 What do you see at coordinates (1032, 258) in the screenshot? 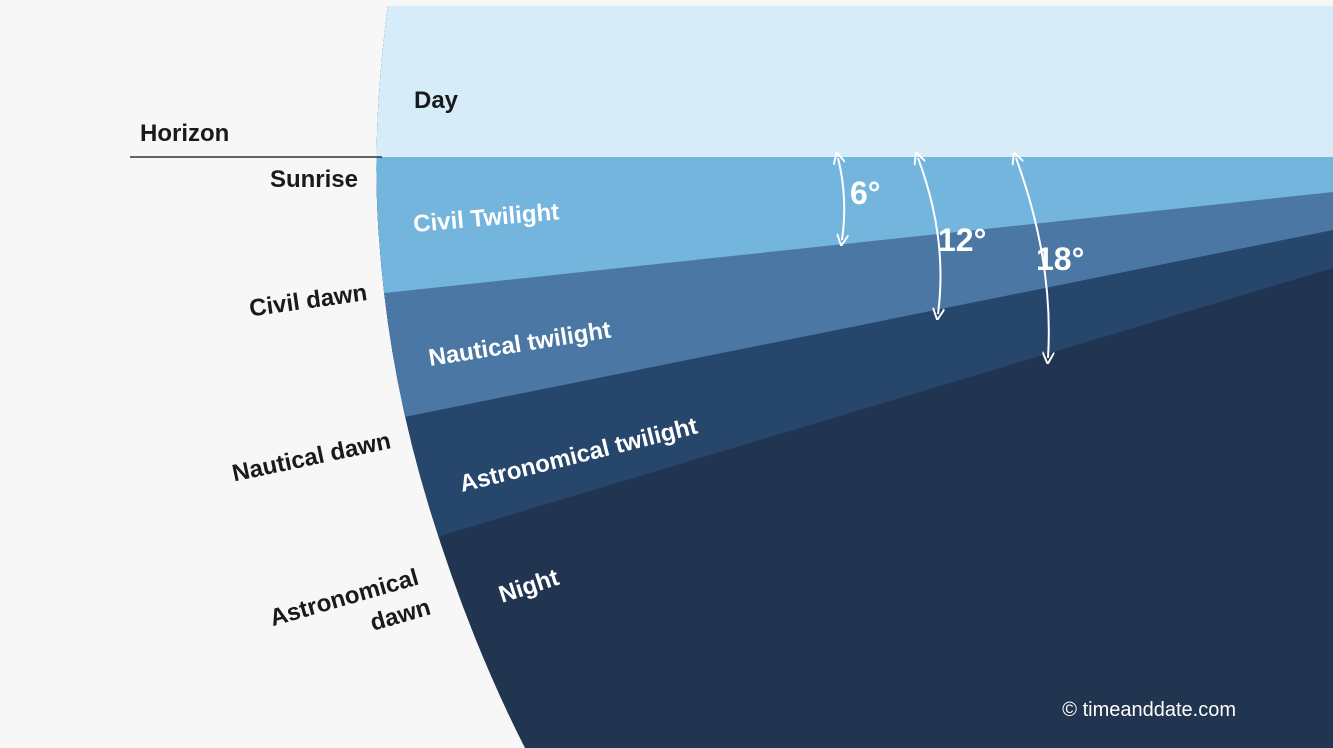
I see `astronomical-angle-arrow` at bounding box center [1032, 258].